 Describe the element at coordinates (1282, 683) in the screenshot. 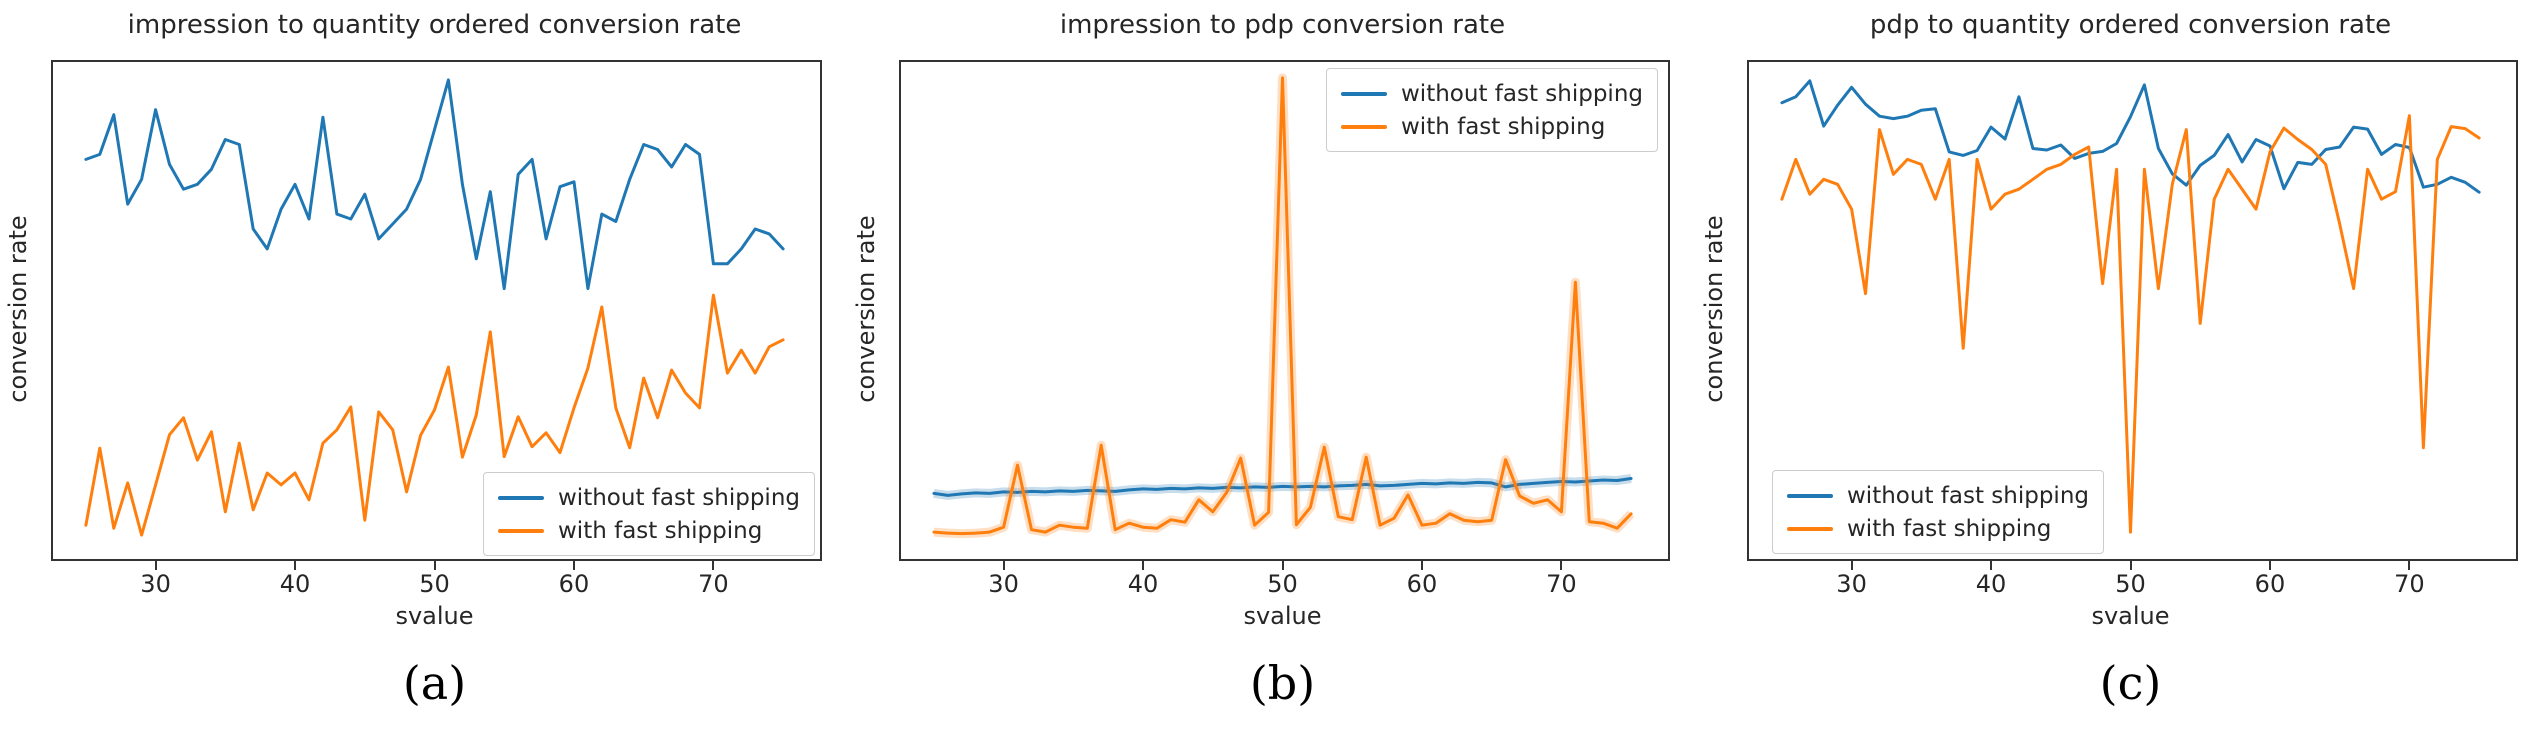

I see `subfigure-caption: (b)` at that location.